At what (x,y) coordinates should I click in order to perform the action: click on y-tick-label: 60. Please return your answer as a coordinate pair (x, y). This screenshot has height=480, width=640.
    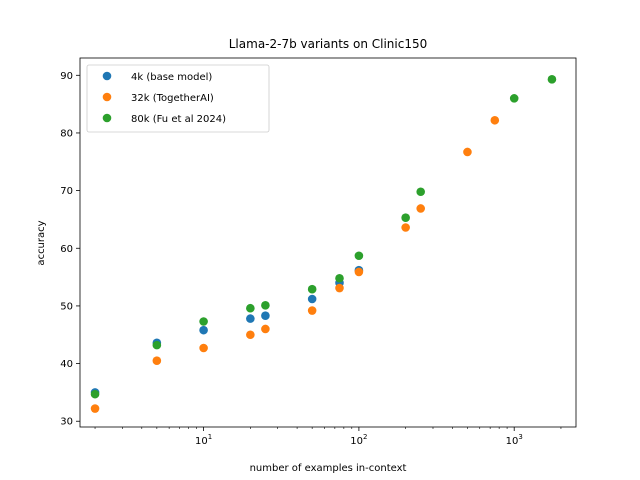
    Looking at the image, I should click on (66, 249).